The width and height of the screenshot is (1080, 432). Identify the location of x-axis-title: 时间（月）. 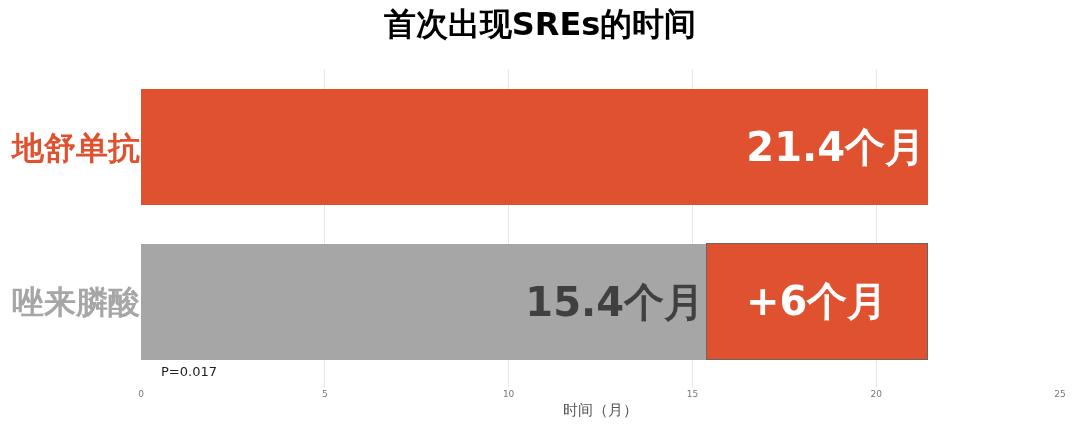
(600, 410).